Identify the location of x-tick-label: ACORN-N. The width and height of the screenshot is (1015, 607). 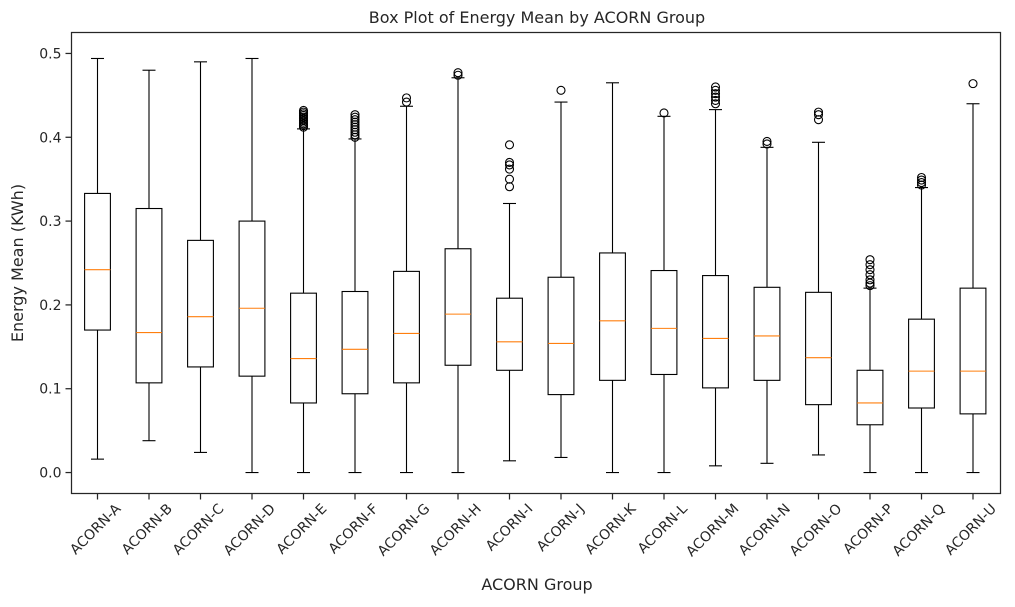
(765, 530).